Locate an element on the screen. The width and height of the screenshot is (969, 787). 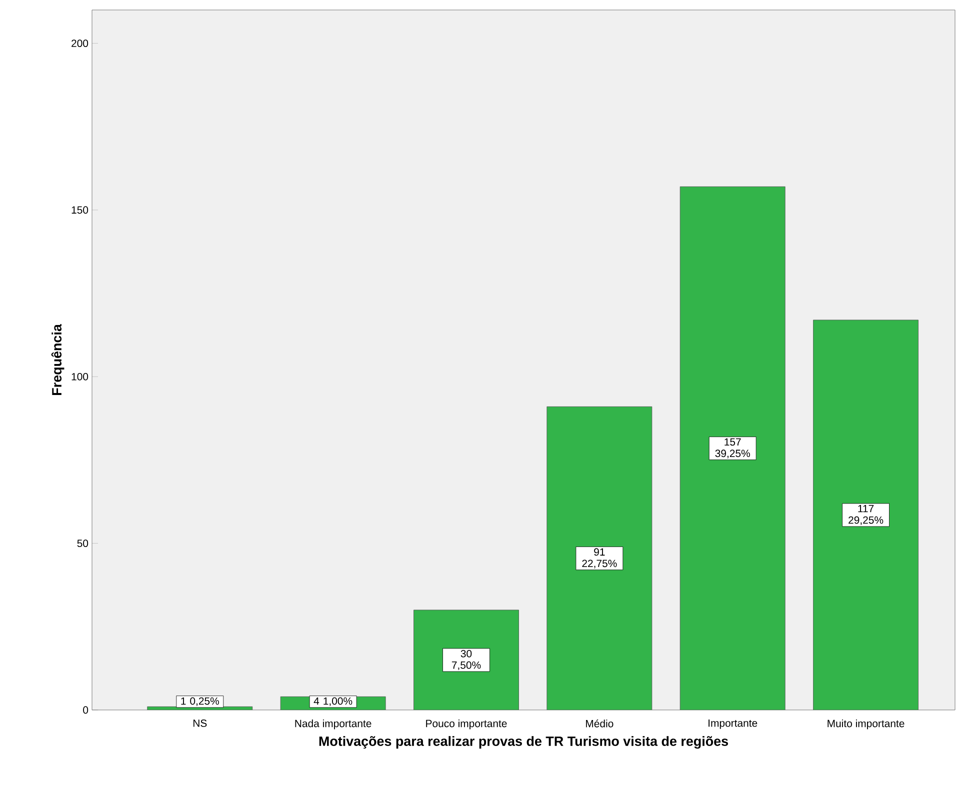
data-label: 117 29,25% is located at coordinates (866, 515).